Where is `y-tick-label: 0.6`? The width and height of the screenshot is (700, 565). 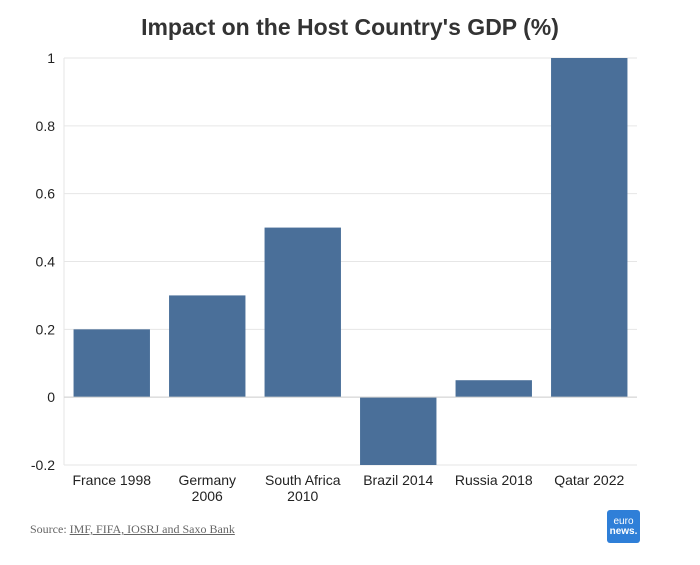
y-tick-label: 0.6 is located at coordinates (46, 194).